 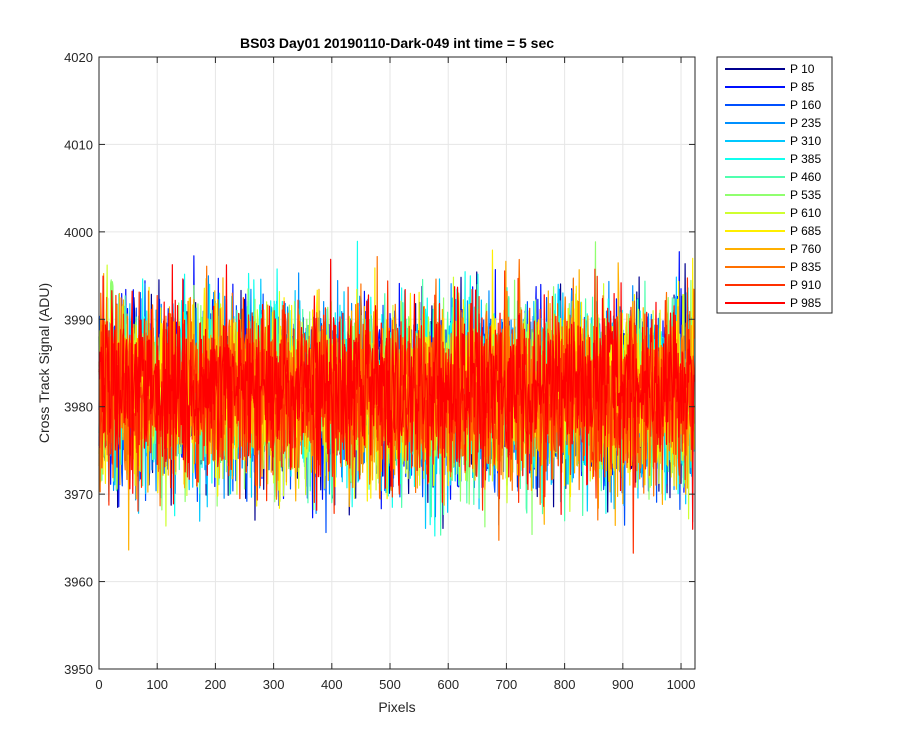 What do you see at coordinates (773, 141) in the screenshot?
I see `legend-item: P 310` at bounding box center [773, 141].